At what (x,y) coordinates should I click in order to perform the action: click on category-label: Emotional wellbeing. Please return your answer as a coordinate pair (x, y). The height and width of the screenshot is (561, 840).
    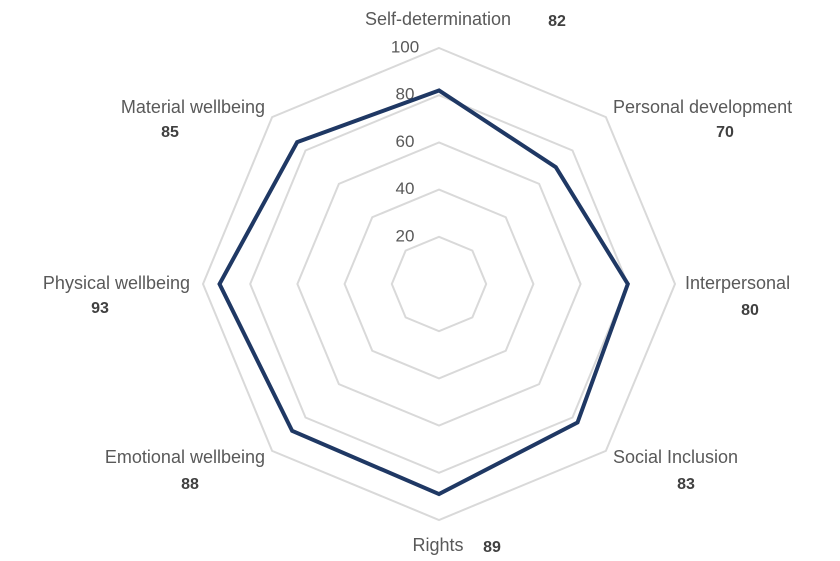
    Looking at the image, I should click on (185, 457).